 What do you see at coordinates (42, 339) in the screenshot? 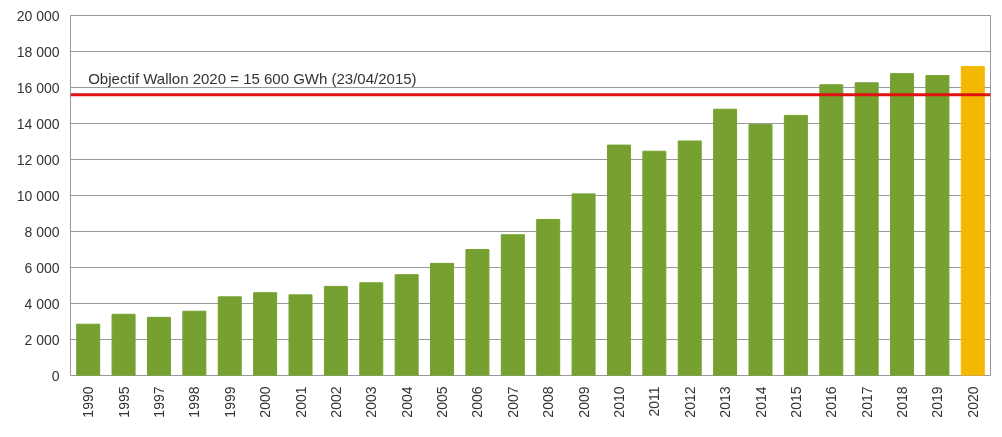
I see `y-tick-label: 2 000` at bounding box center [42, 339].